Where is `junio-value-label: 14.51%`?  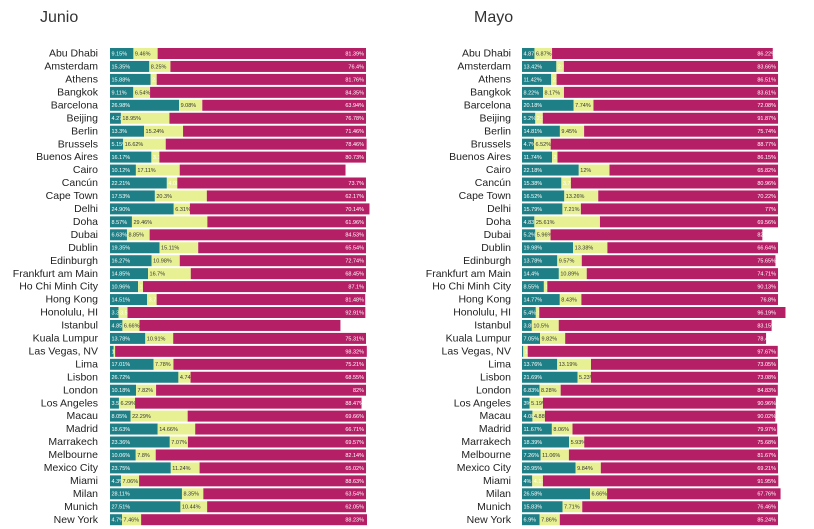 junio-value-label: 14.51% is located at coordinates (121, 300).